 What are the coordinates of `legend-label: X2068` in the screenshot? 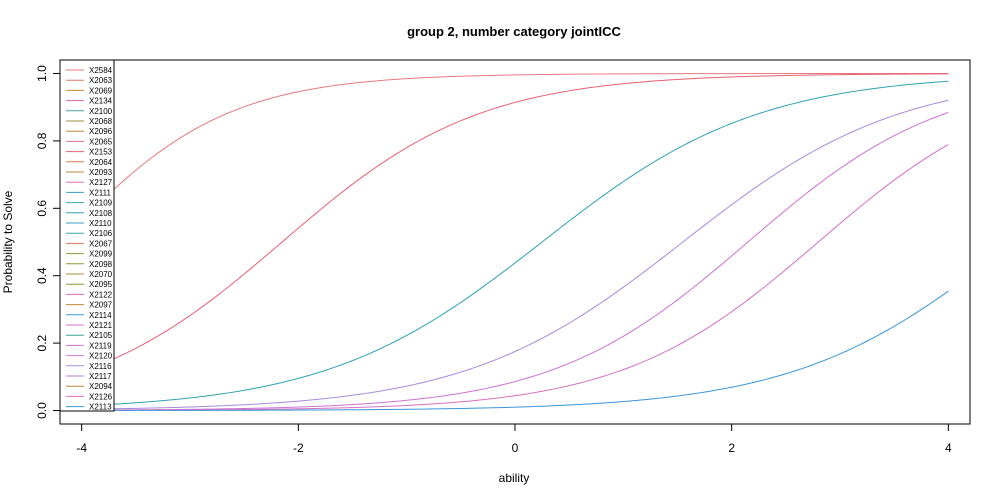 It's located at (101, 121).